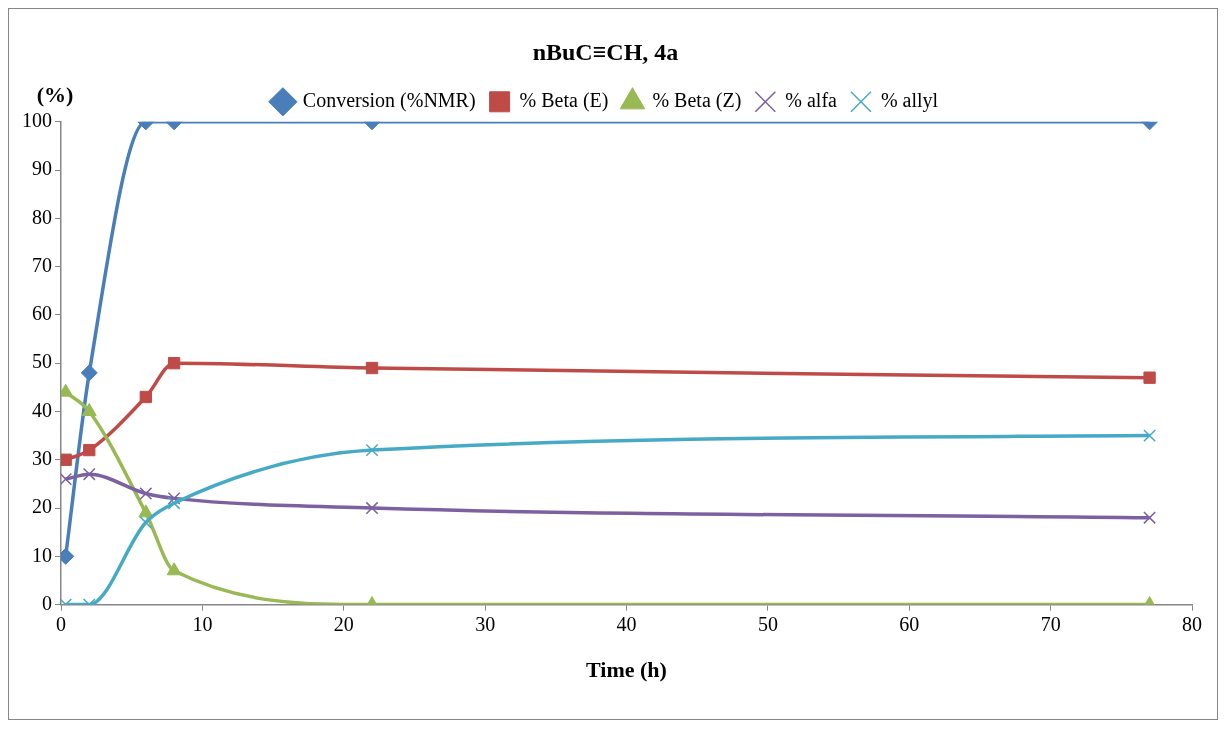  What do you see at coordinates (909, 623) in the screenshot?
I see `x-tick-label: 60` at bounding box center [909, 623].